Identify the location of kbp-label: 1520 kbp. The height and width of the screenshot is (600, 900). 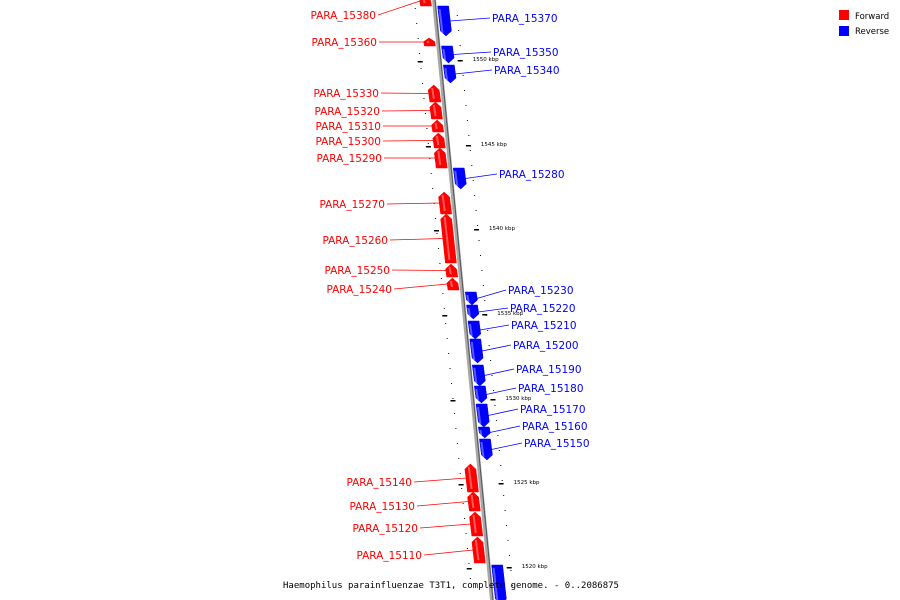
(535, 567).